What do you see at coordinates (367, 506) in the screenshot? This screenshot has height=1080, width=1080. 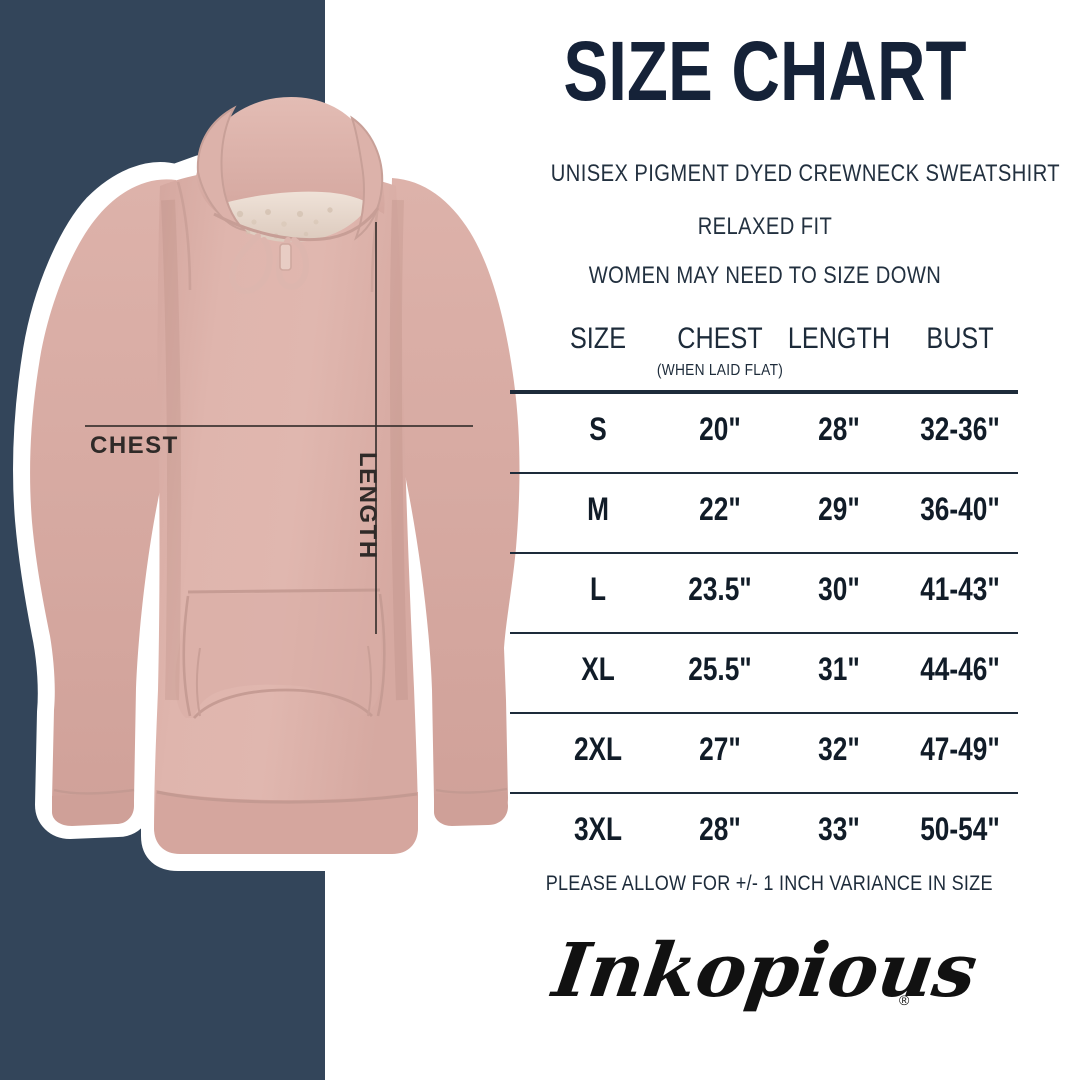 I see `length-measure-label: LENGTH` at bounding box center [367, 506].